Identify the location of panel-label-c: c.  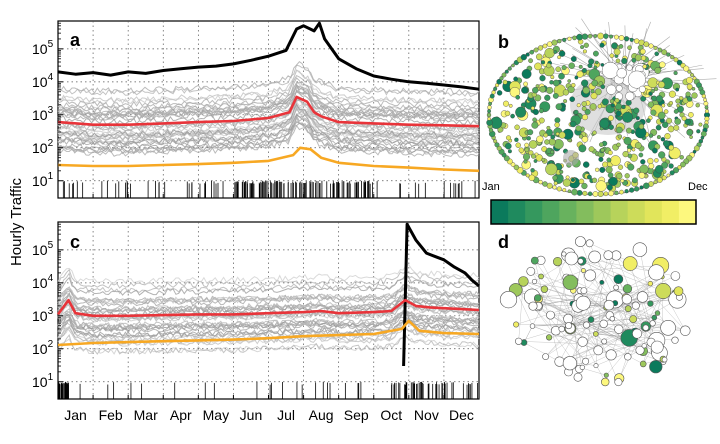
(75, 242).